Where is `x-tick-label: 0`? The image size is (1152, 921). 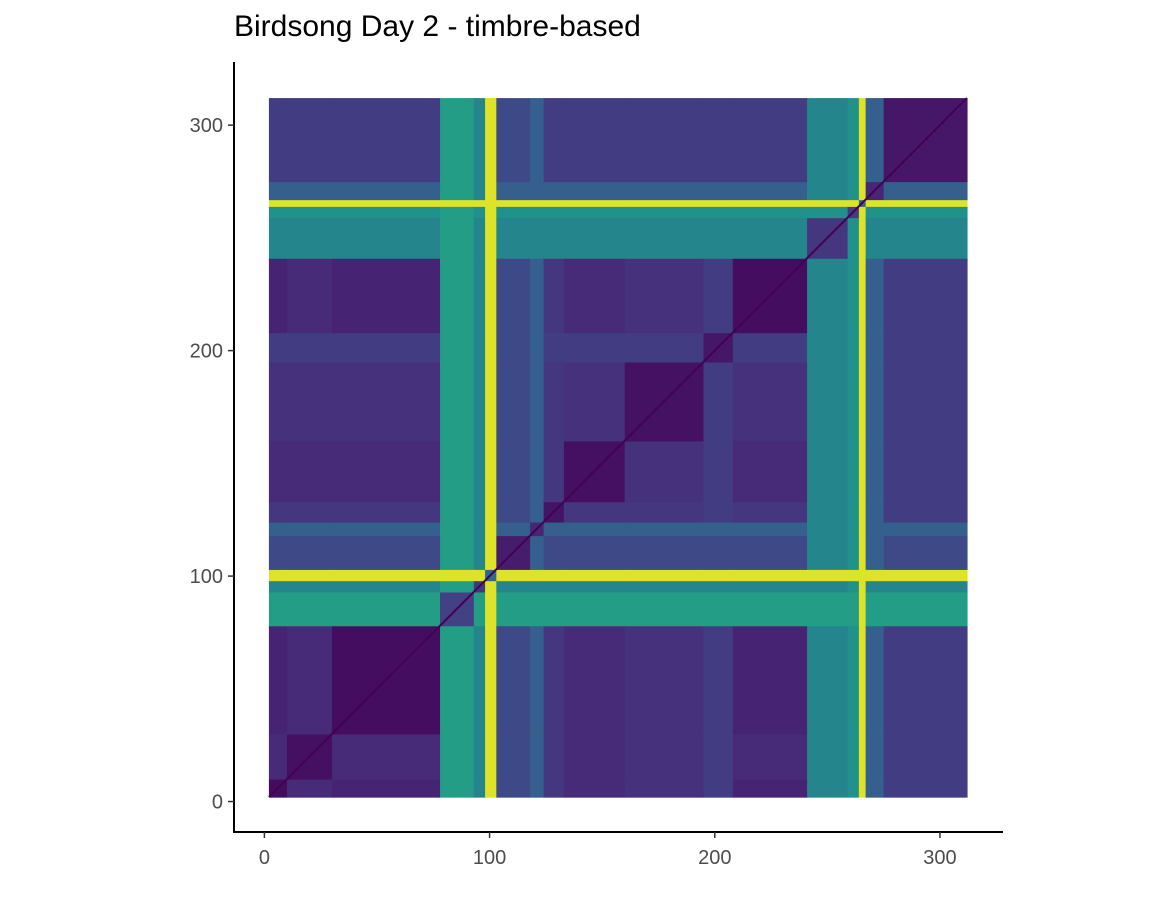
x-tick-label: 0 is located at coordinates (264, 858).